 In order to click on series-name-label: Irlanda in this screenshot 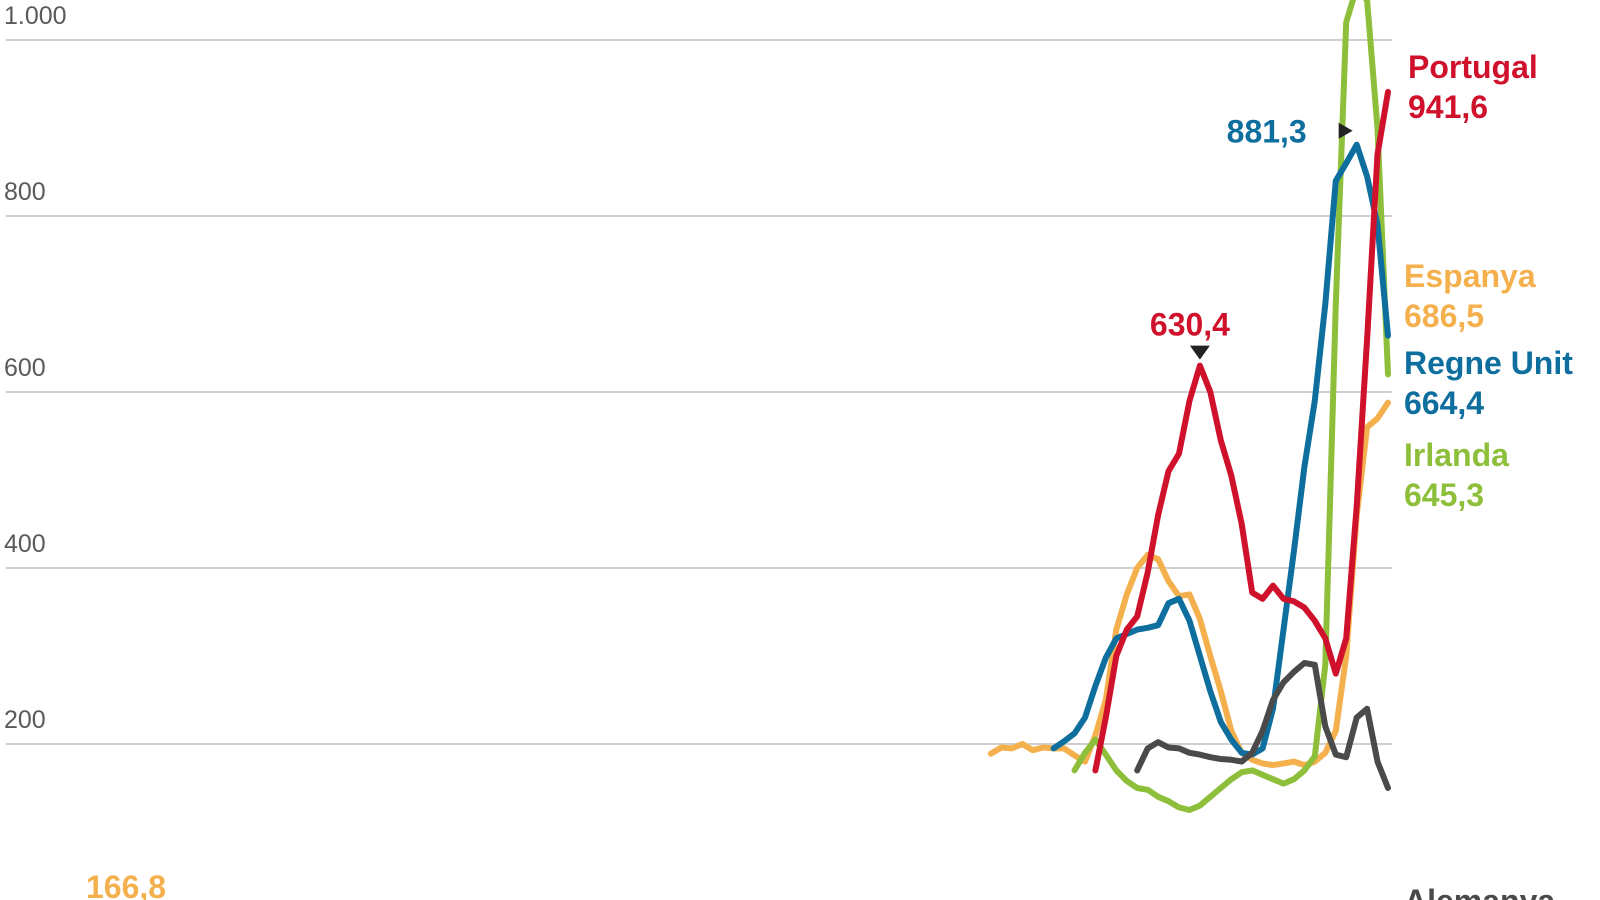, I will do `click(1456, 455)`.